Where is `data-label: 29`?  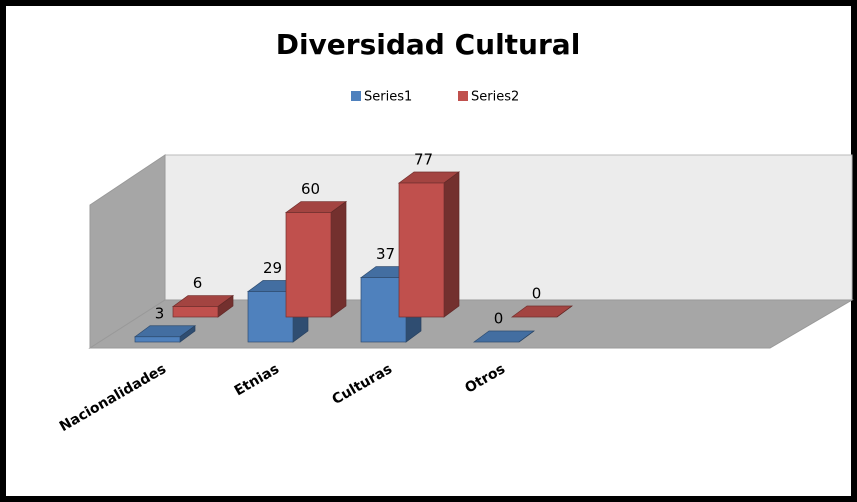 data-label: 29 is located at coordinates (272, 268).